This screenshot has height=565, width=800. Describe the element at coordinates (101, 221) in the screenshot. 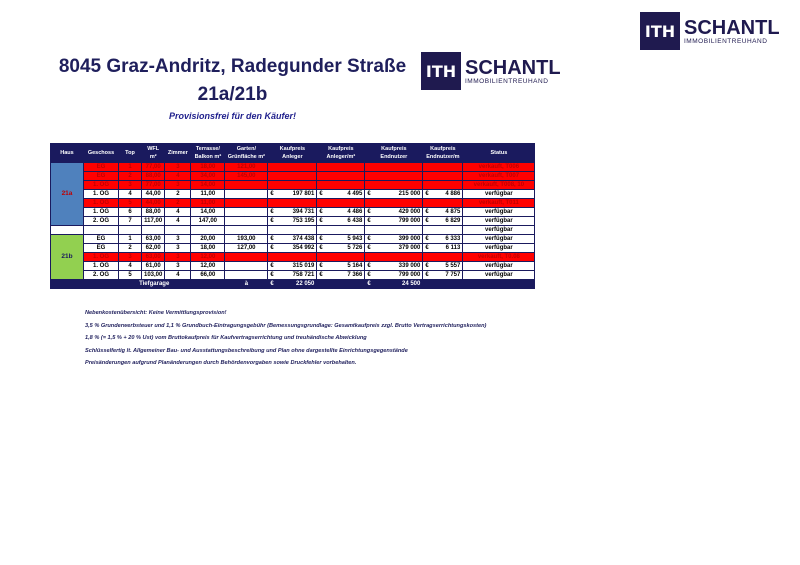

I see `table-cell: 2. OG` at that location.